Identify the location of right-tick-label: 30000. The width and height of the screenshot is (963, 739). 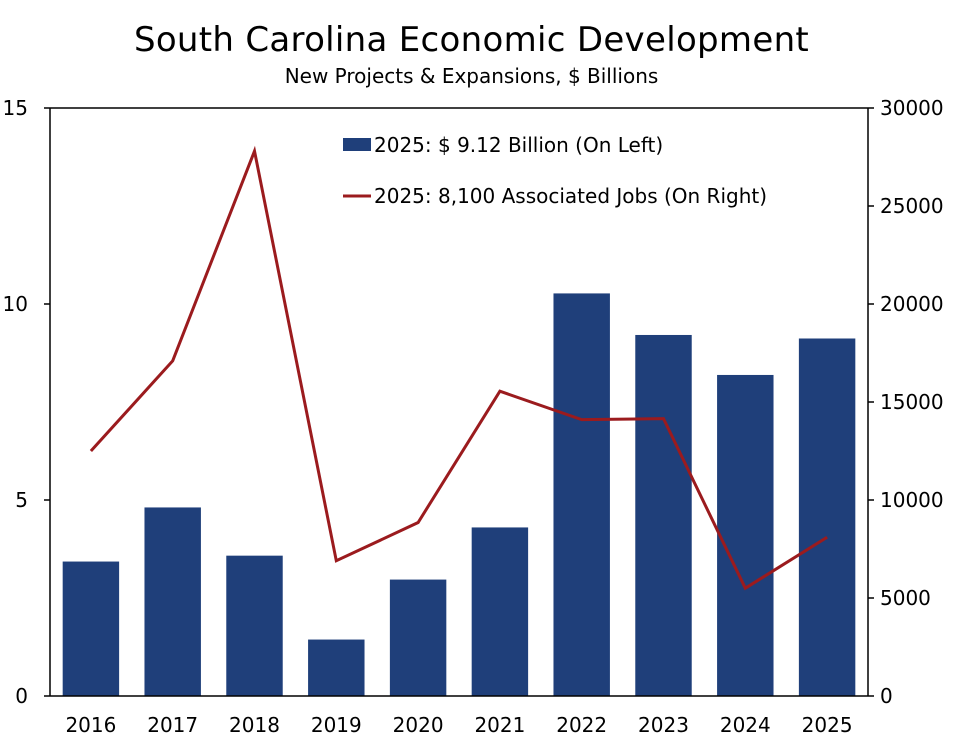
(912, 108).